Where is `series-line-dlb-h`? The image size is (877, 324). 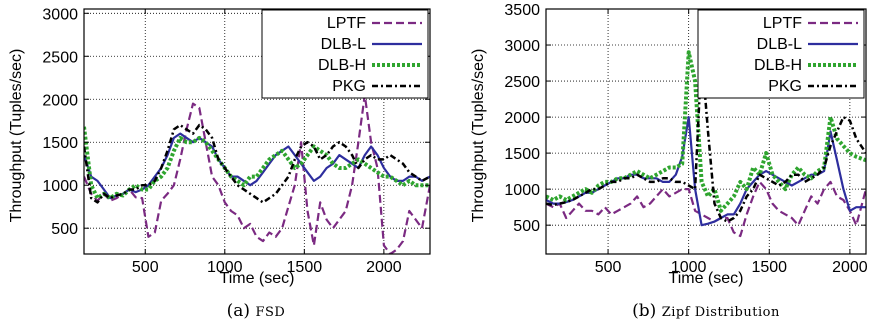
series-line-dlb-h is located at coordinates (257, 163).